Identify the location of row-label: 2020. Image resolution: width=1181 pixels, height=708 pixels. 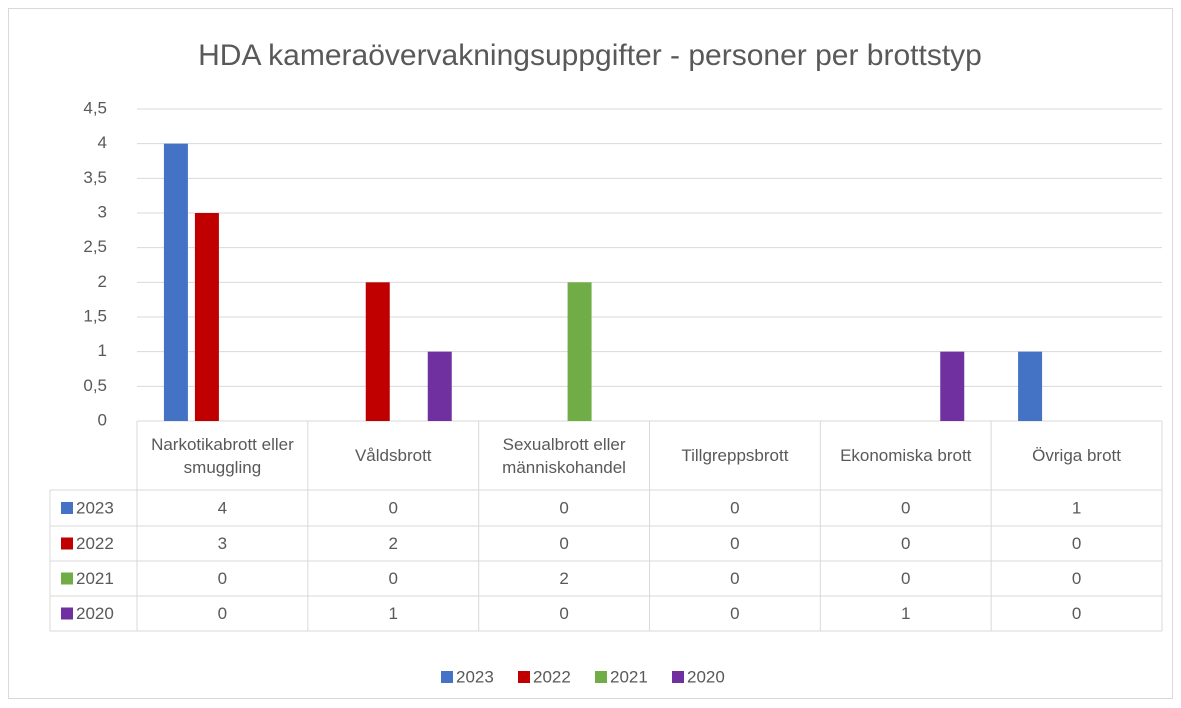
(95, 613).